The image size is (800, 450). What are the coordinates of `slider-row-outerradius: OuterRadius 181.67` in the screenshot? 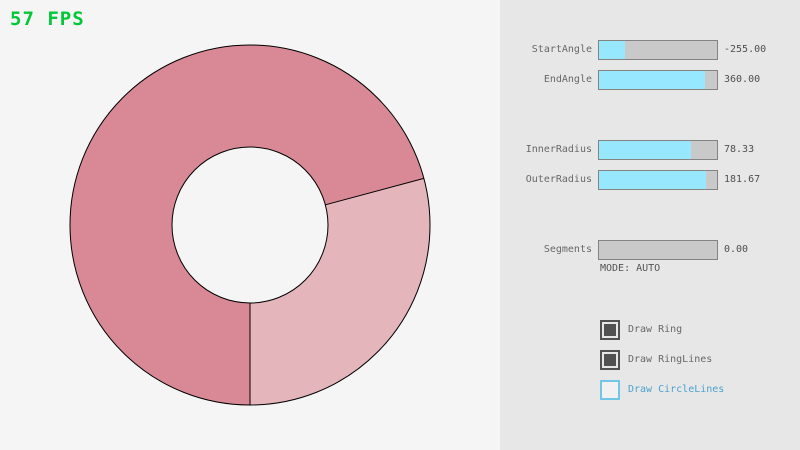 It's located at (400, 180).